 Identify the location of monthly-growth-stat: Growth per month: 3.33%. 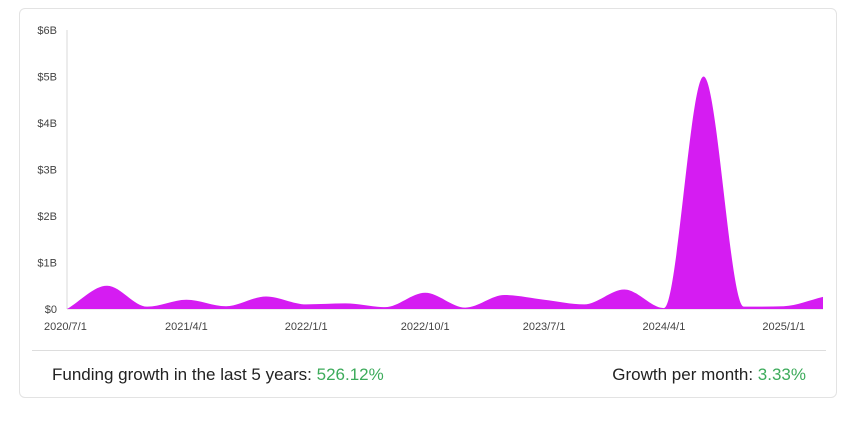
(709, 375).